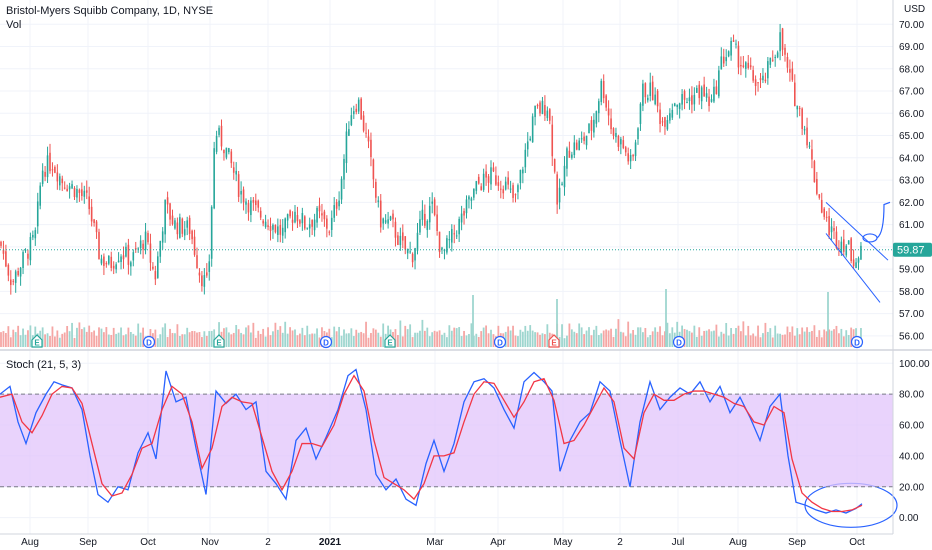 This screenshot has height=550, width=932. I want to click on indicator-label: Stoch (21, 5, 3), so click(43, 365).